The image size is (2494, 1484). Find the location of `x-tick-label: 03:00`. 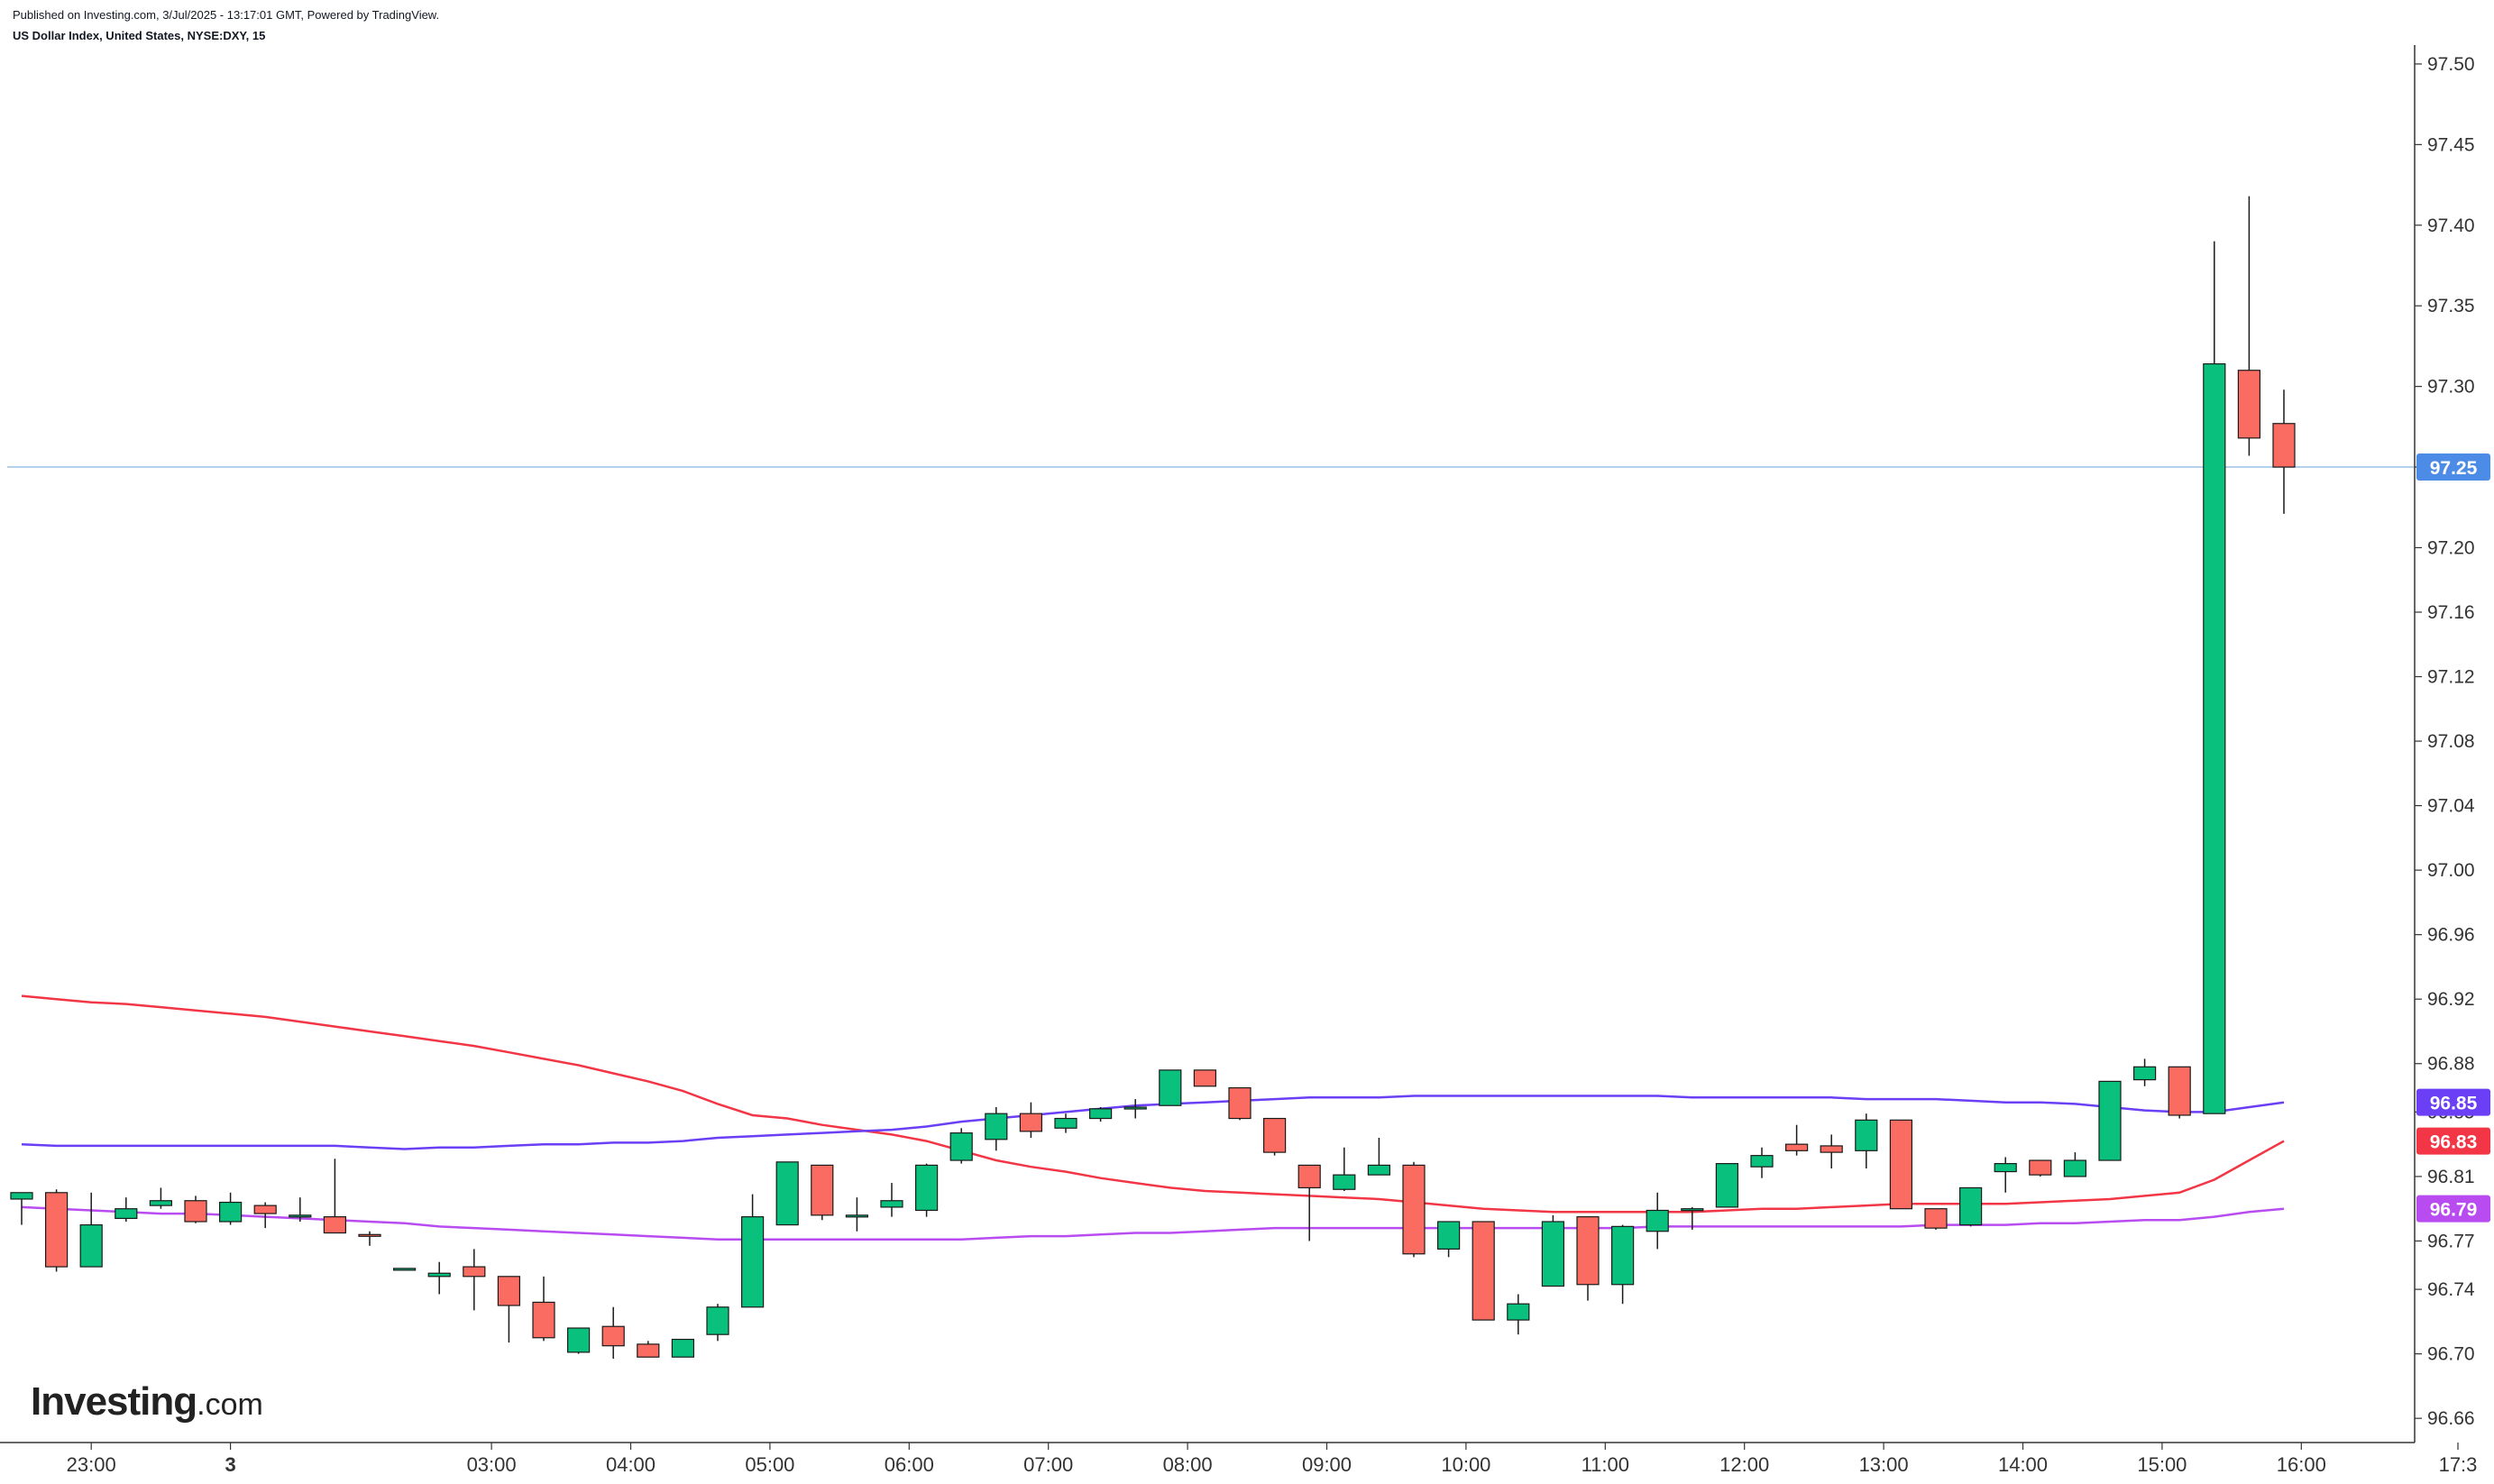

x-tick-label: 03:00 is located at coordinates (492, 1464).